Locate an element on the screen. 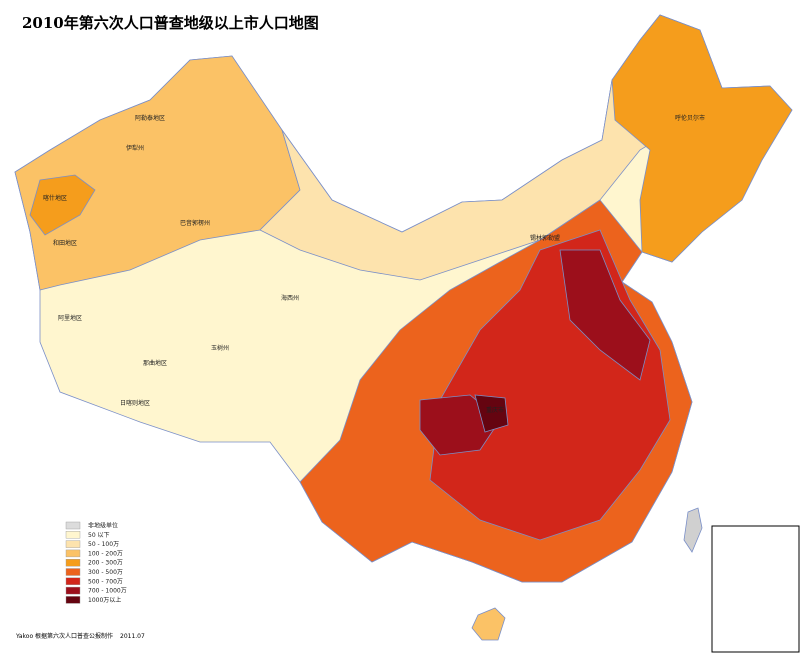 The width and height of the screenshot is (800, 653). region-label: 重庆市 is located at coordinates (495, 410).